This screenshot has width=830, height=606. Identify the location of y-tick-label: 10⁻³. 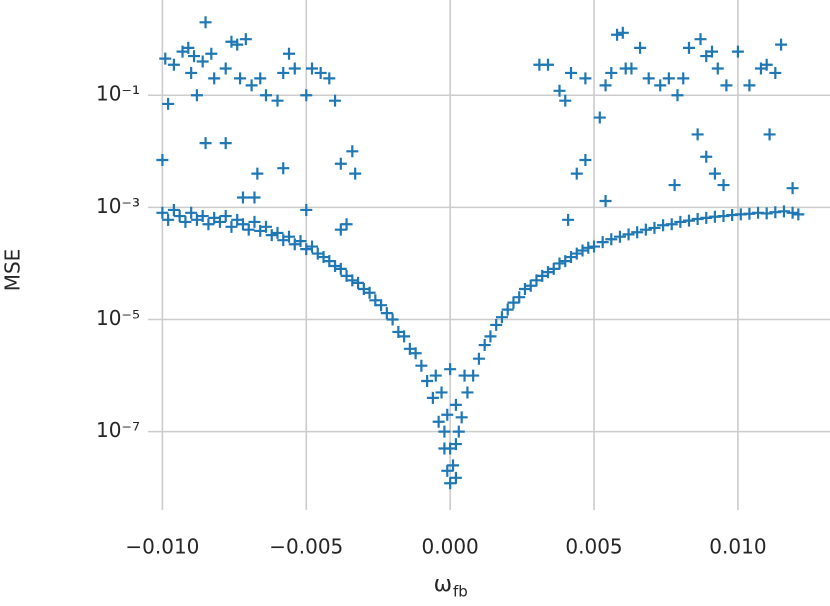
(118, 206).